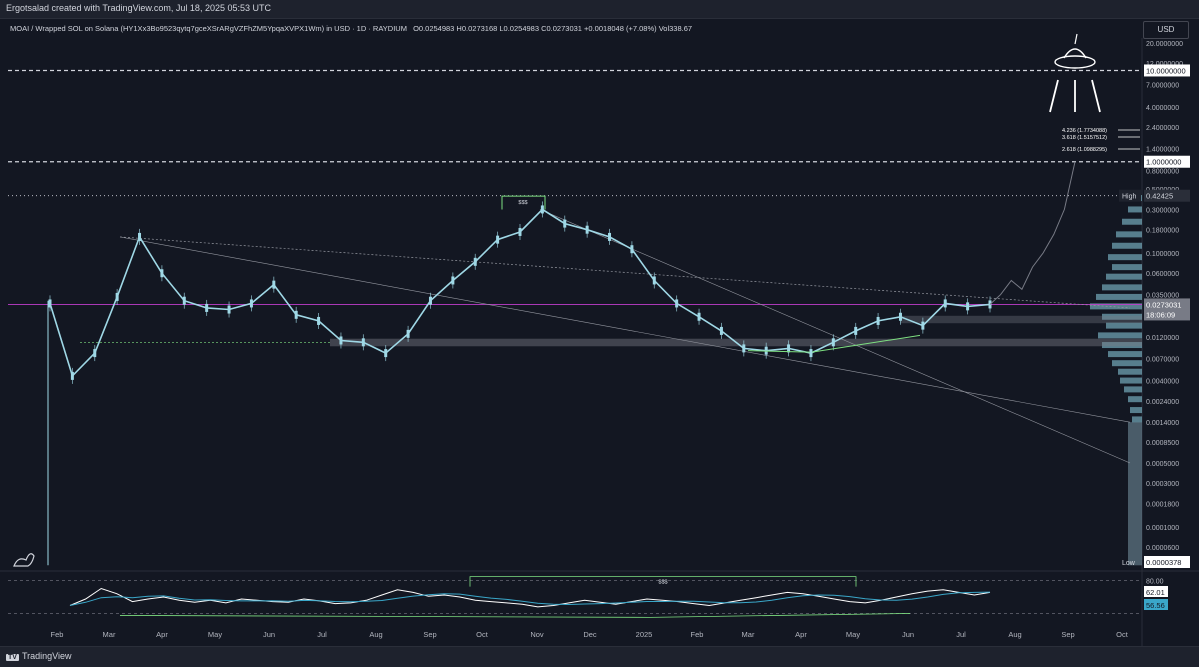  What do you see at coordinates (1084, 131) in the screenshot?
I see `fib-label: 4.236 (1.7734088)` at bounding box center [1084, 131].